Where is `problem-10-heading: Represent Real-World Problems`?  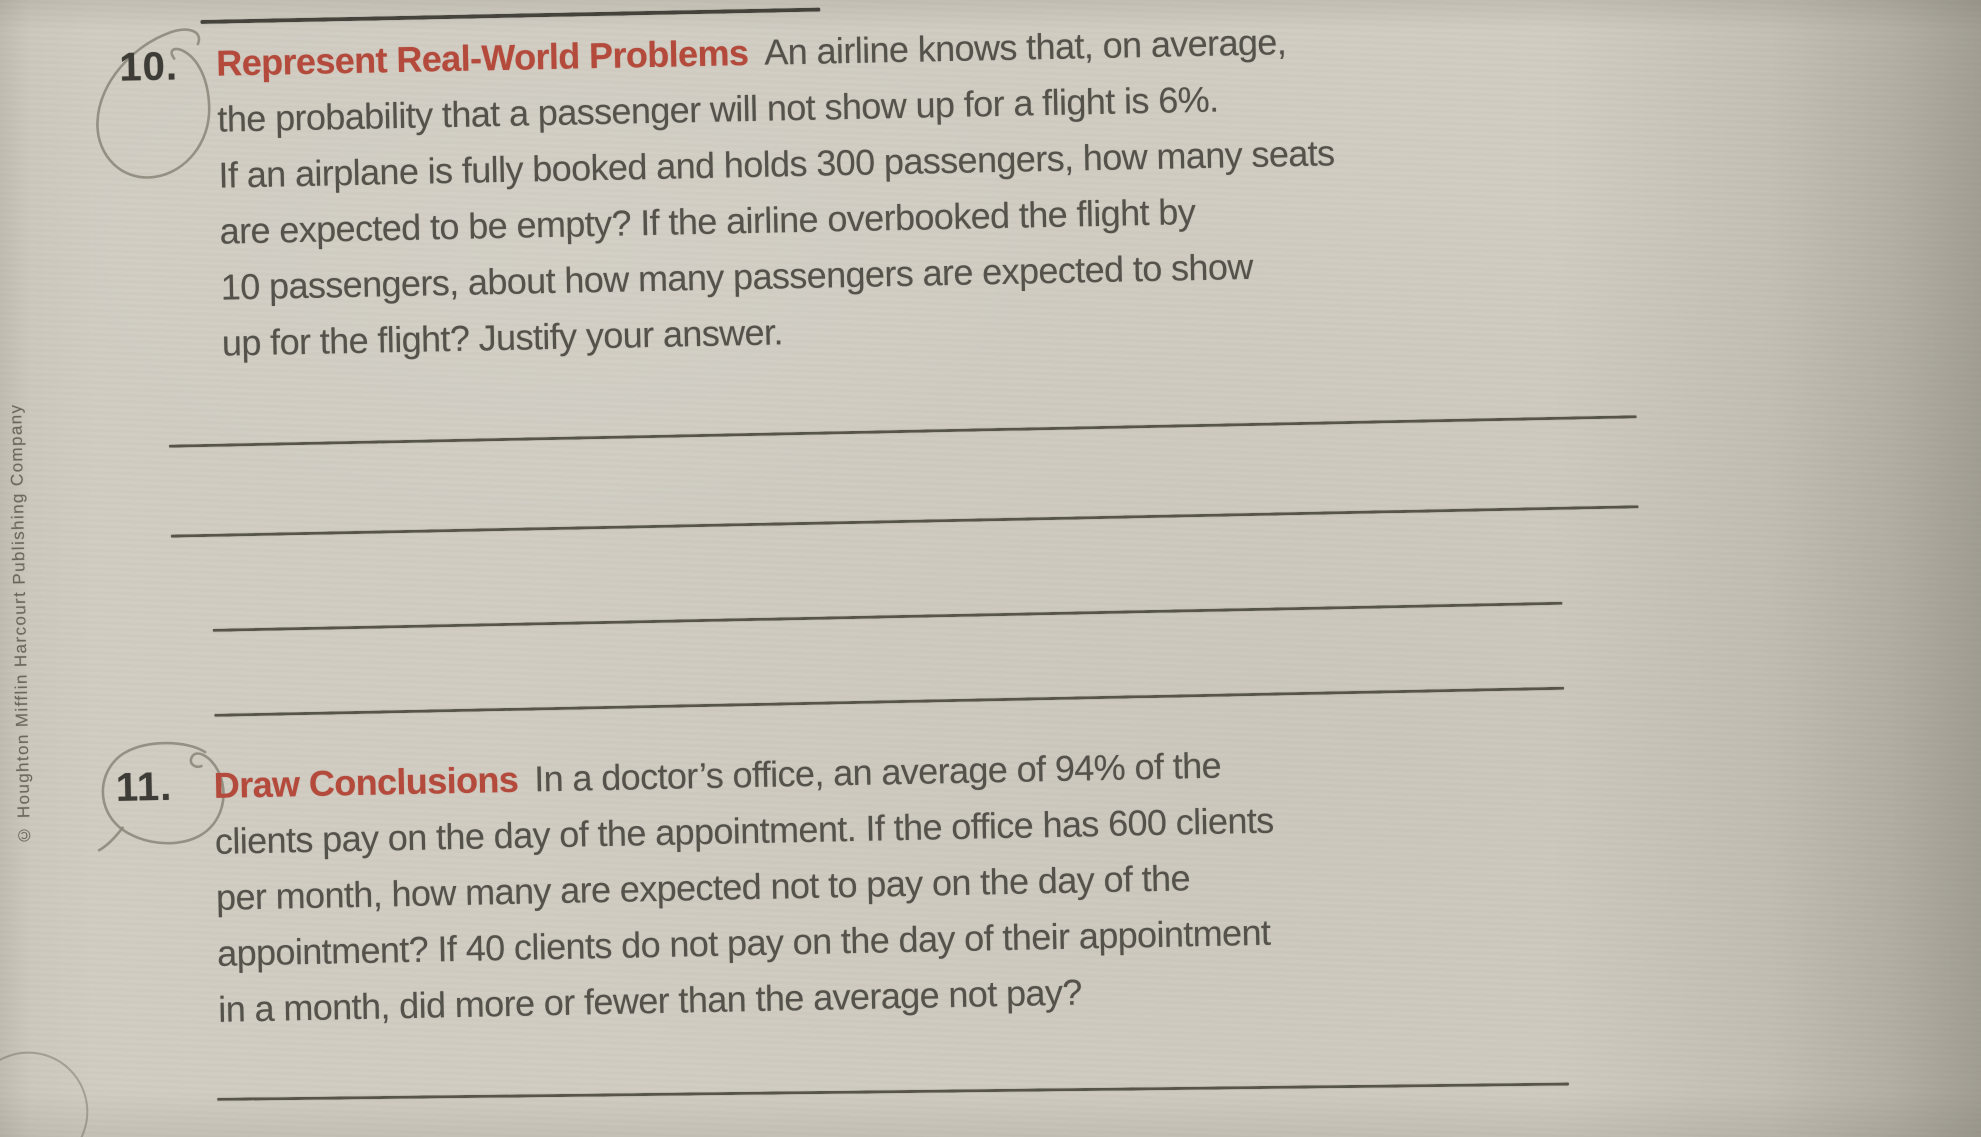
problem-10-heading: Represent Real-World Problems is located at coordinates (482, 57).